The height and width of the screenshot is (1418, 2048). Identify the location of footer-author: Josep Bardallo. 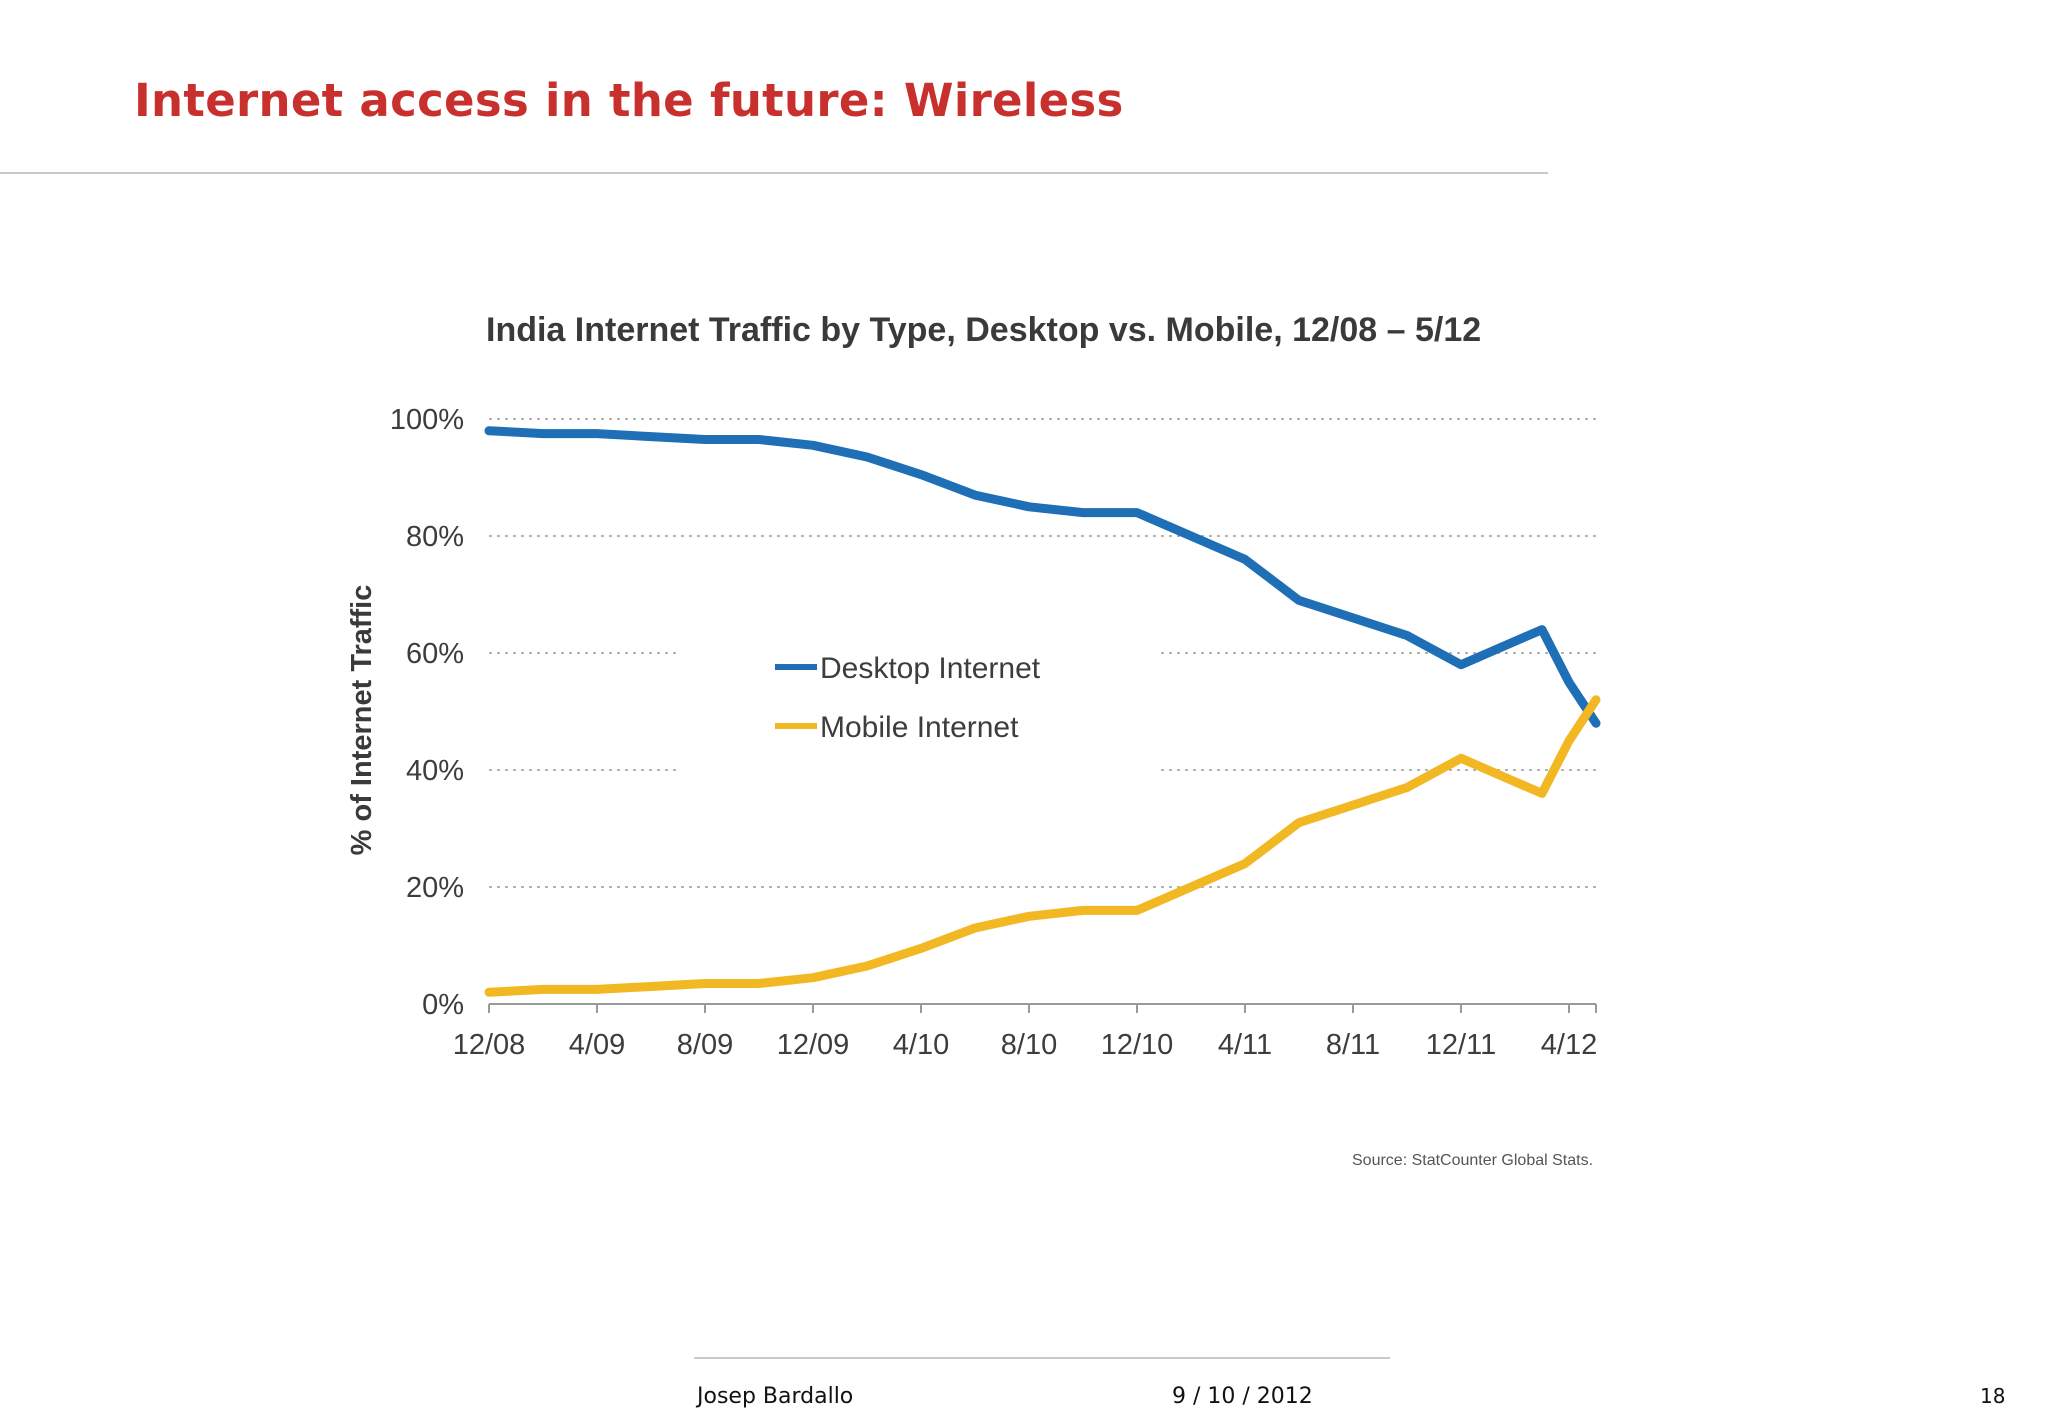
(775, 1396).